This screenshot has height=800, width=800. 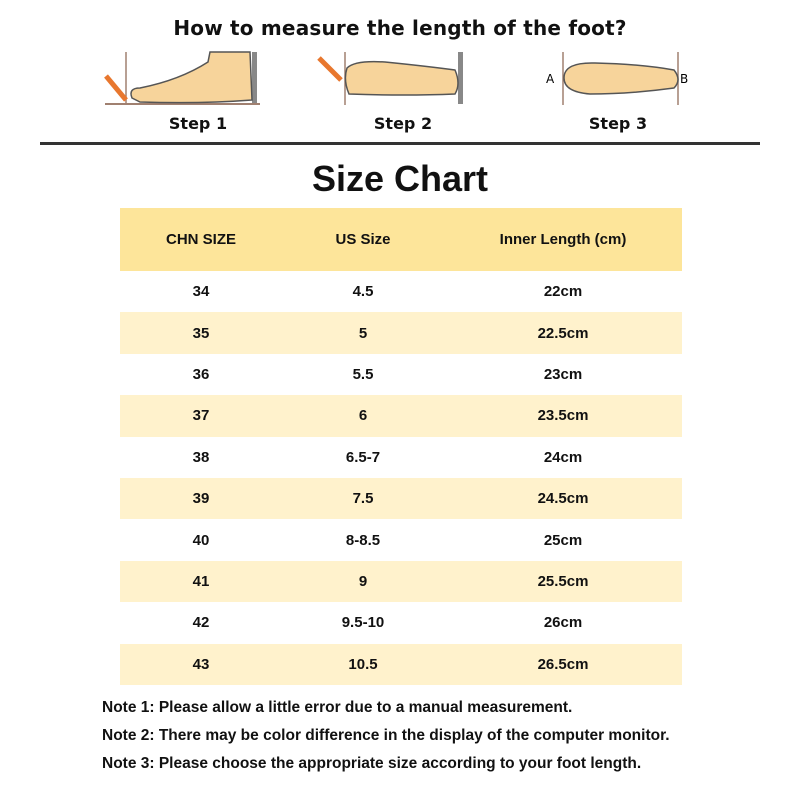 I want to click on column-header: CHN SIZE, so click(x=201, y=239).